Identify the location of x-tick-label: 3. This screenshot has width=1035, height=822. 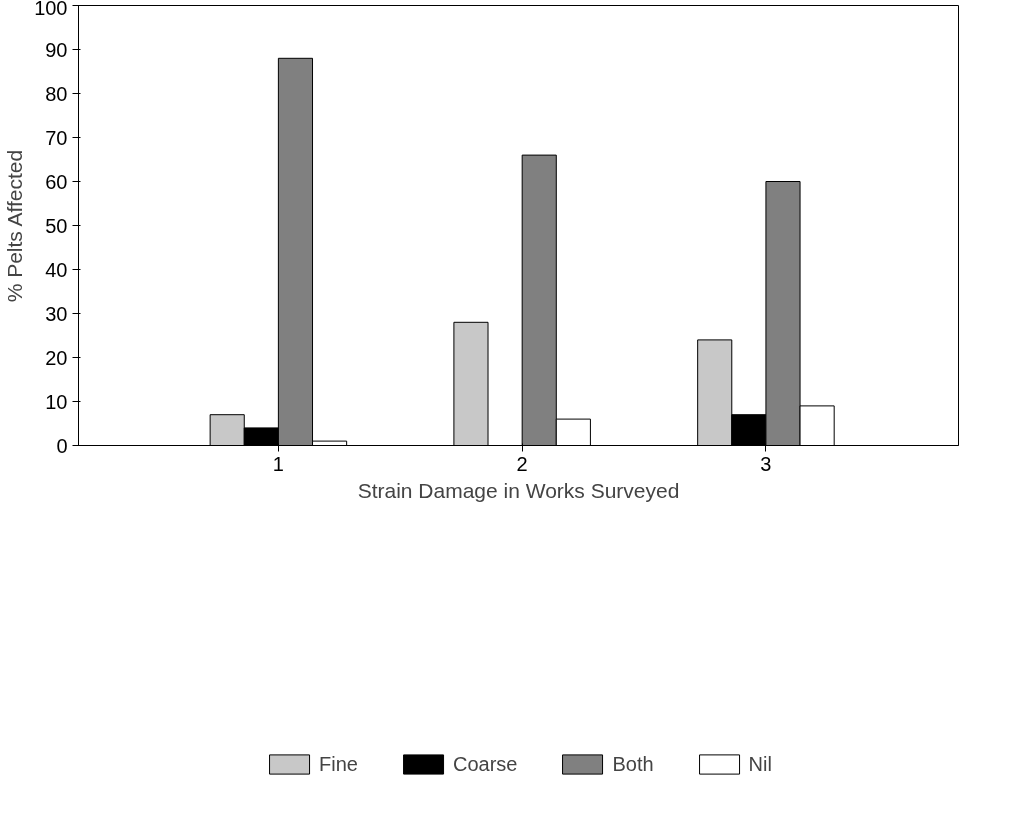
(766, 463).